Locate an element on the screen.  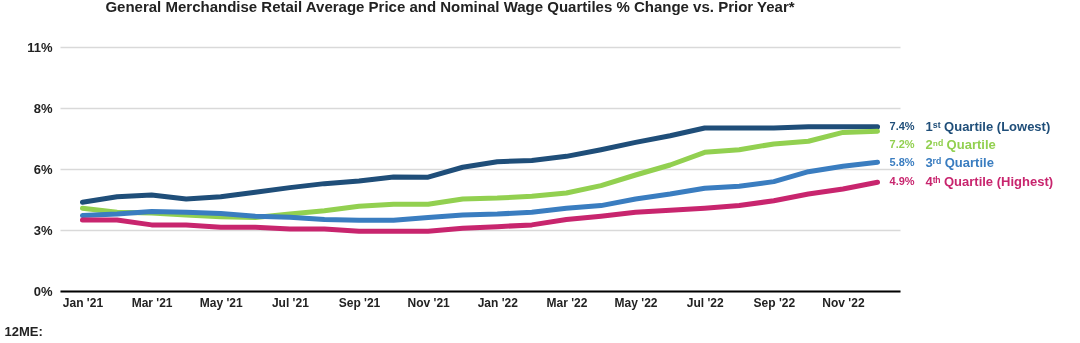
x-tick-label: May '22 is located at coordinates (636, 302).